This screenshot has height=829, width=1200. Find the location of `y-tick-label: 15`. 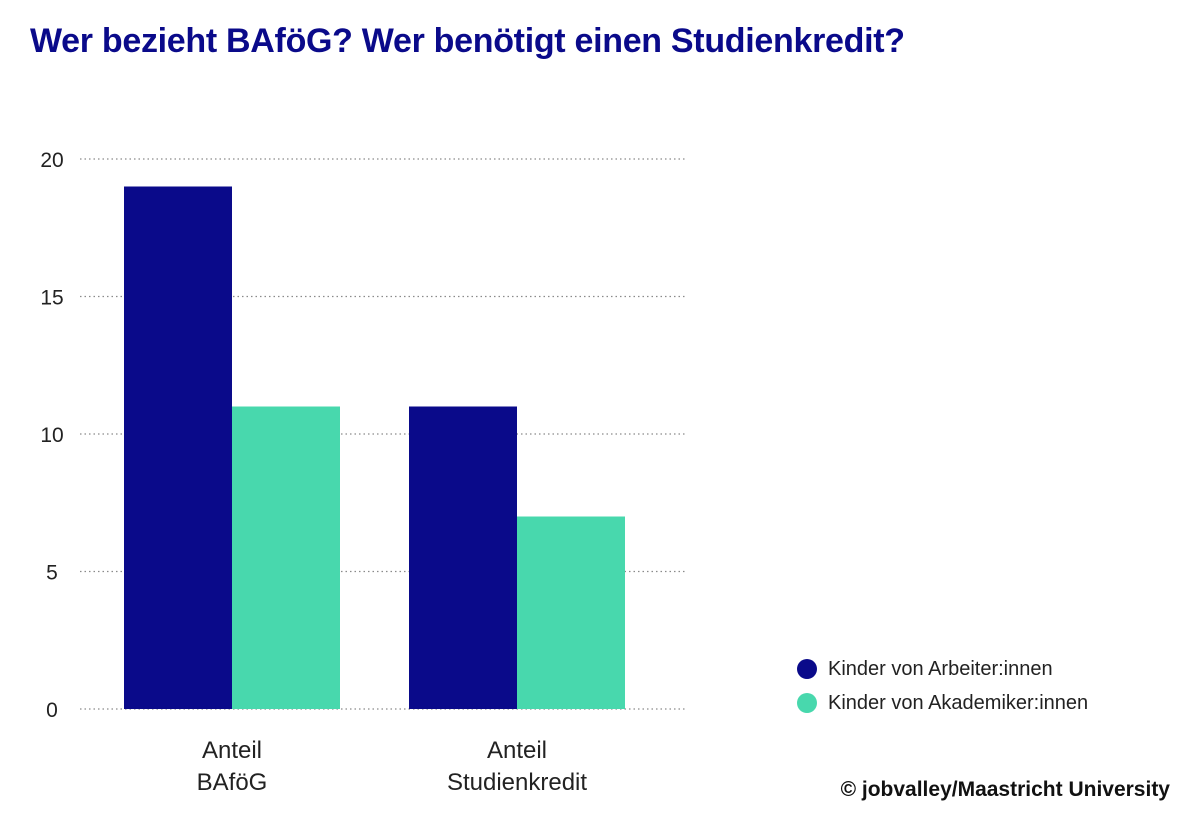

y-tick-label: 15 is located at coordinates (51, 298).